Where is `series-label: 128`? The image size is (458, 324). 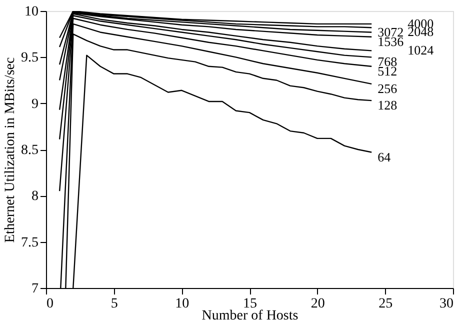 series-label: 128 is located at coordinates (388, 105).